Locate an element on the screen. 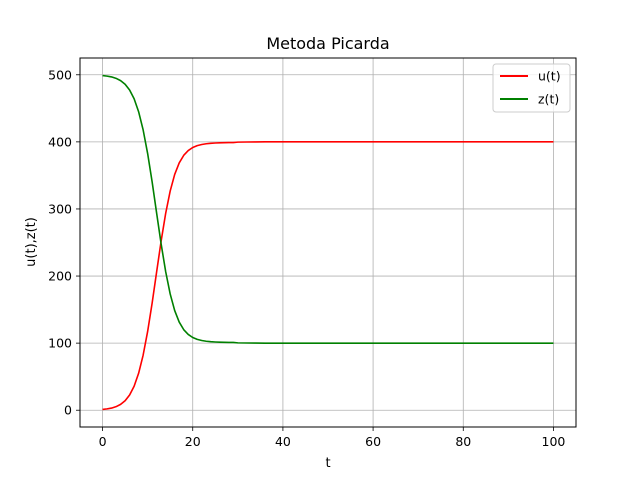 This screenshot has width=640, height=480. x-axis-label: t is located at coordinates (327, 463).